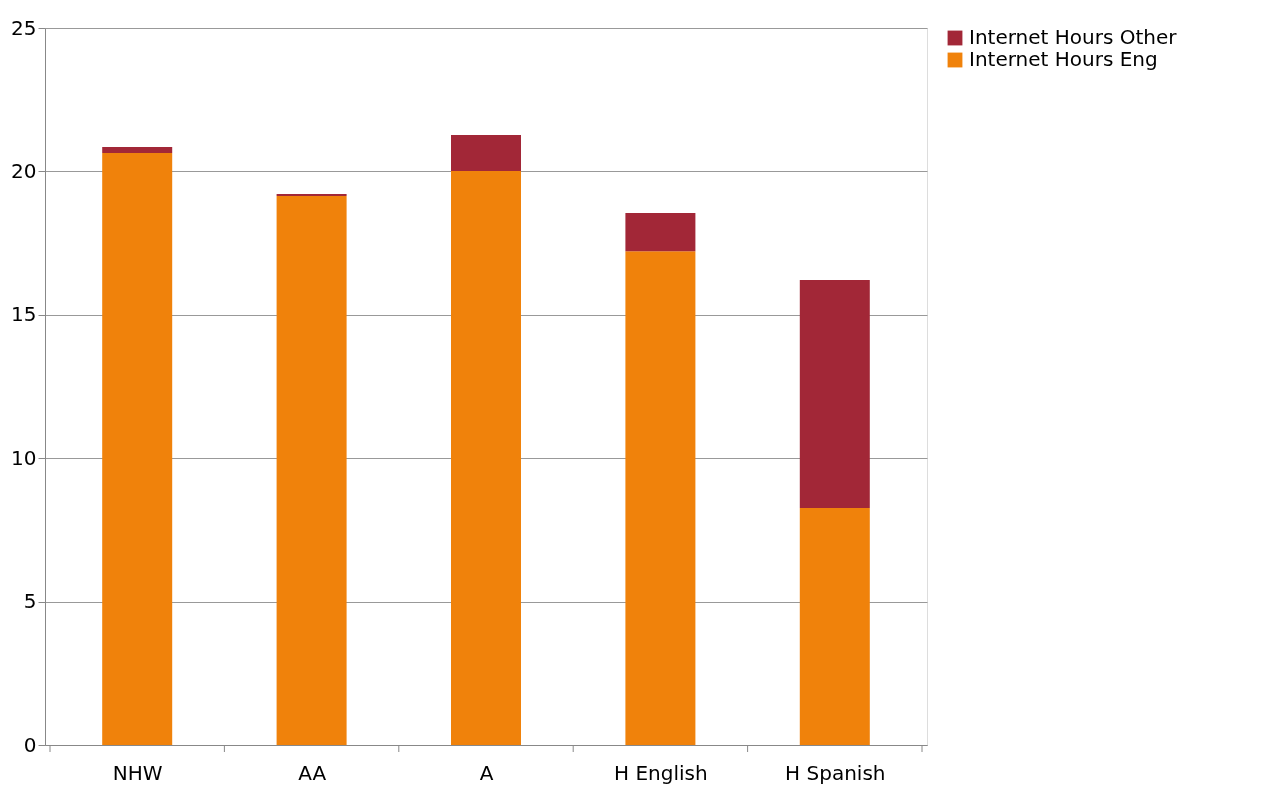 This screenshot has width=1278, height=796. What do you see at coordinates (1063, 59) in the screenshot?
I see `legend-label: Internet Hours Eng` at bounding box center [1063, 59].